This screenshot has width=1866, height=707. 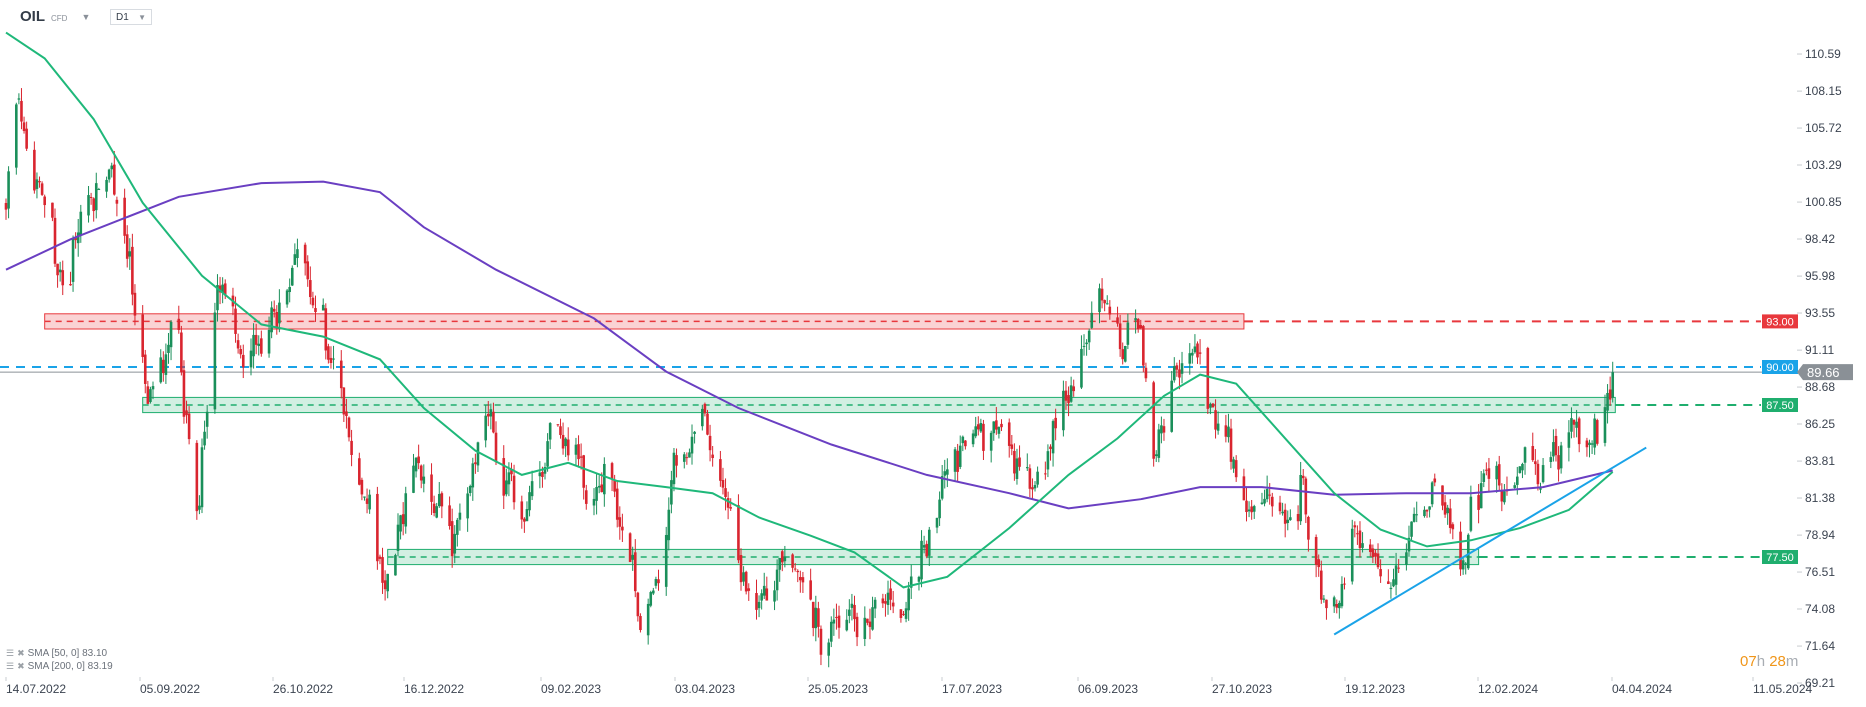 What do you see at coordinates (10, 666) in the screenshot?
I see `settings-icon: ☰` at bounding box center [10, 666].